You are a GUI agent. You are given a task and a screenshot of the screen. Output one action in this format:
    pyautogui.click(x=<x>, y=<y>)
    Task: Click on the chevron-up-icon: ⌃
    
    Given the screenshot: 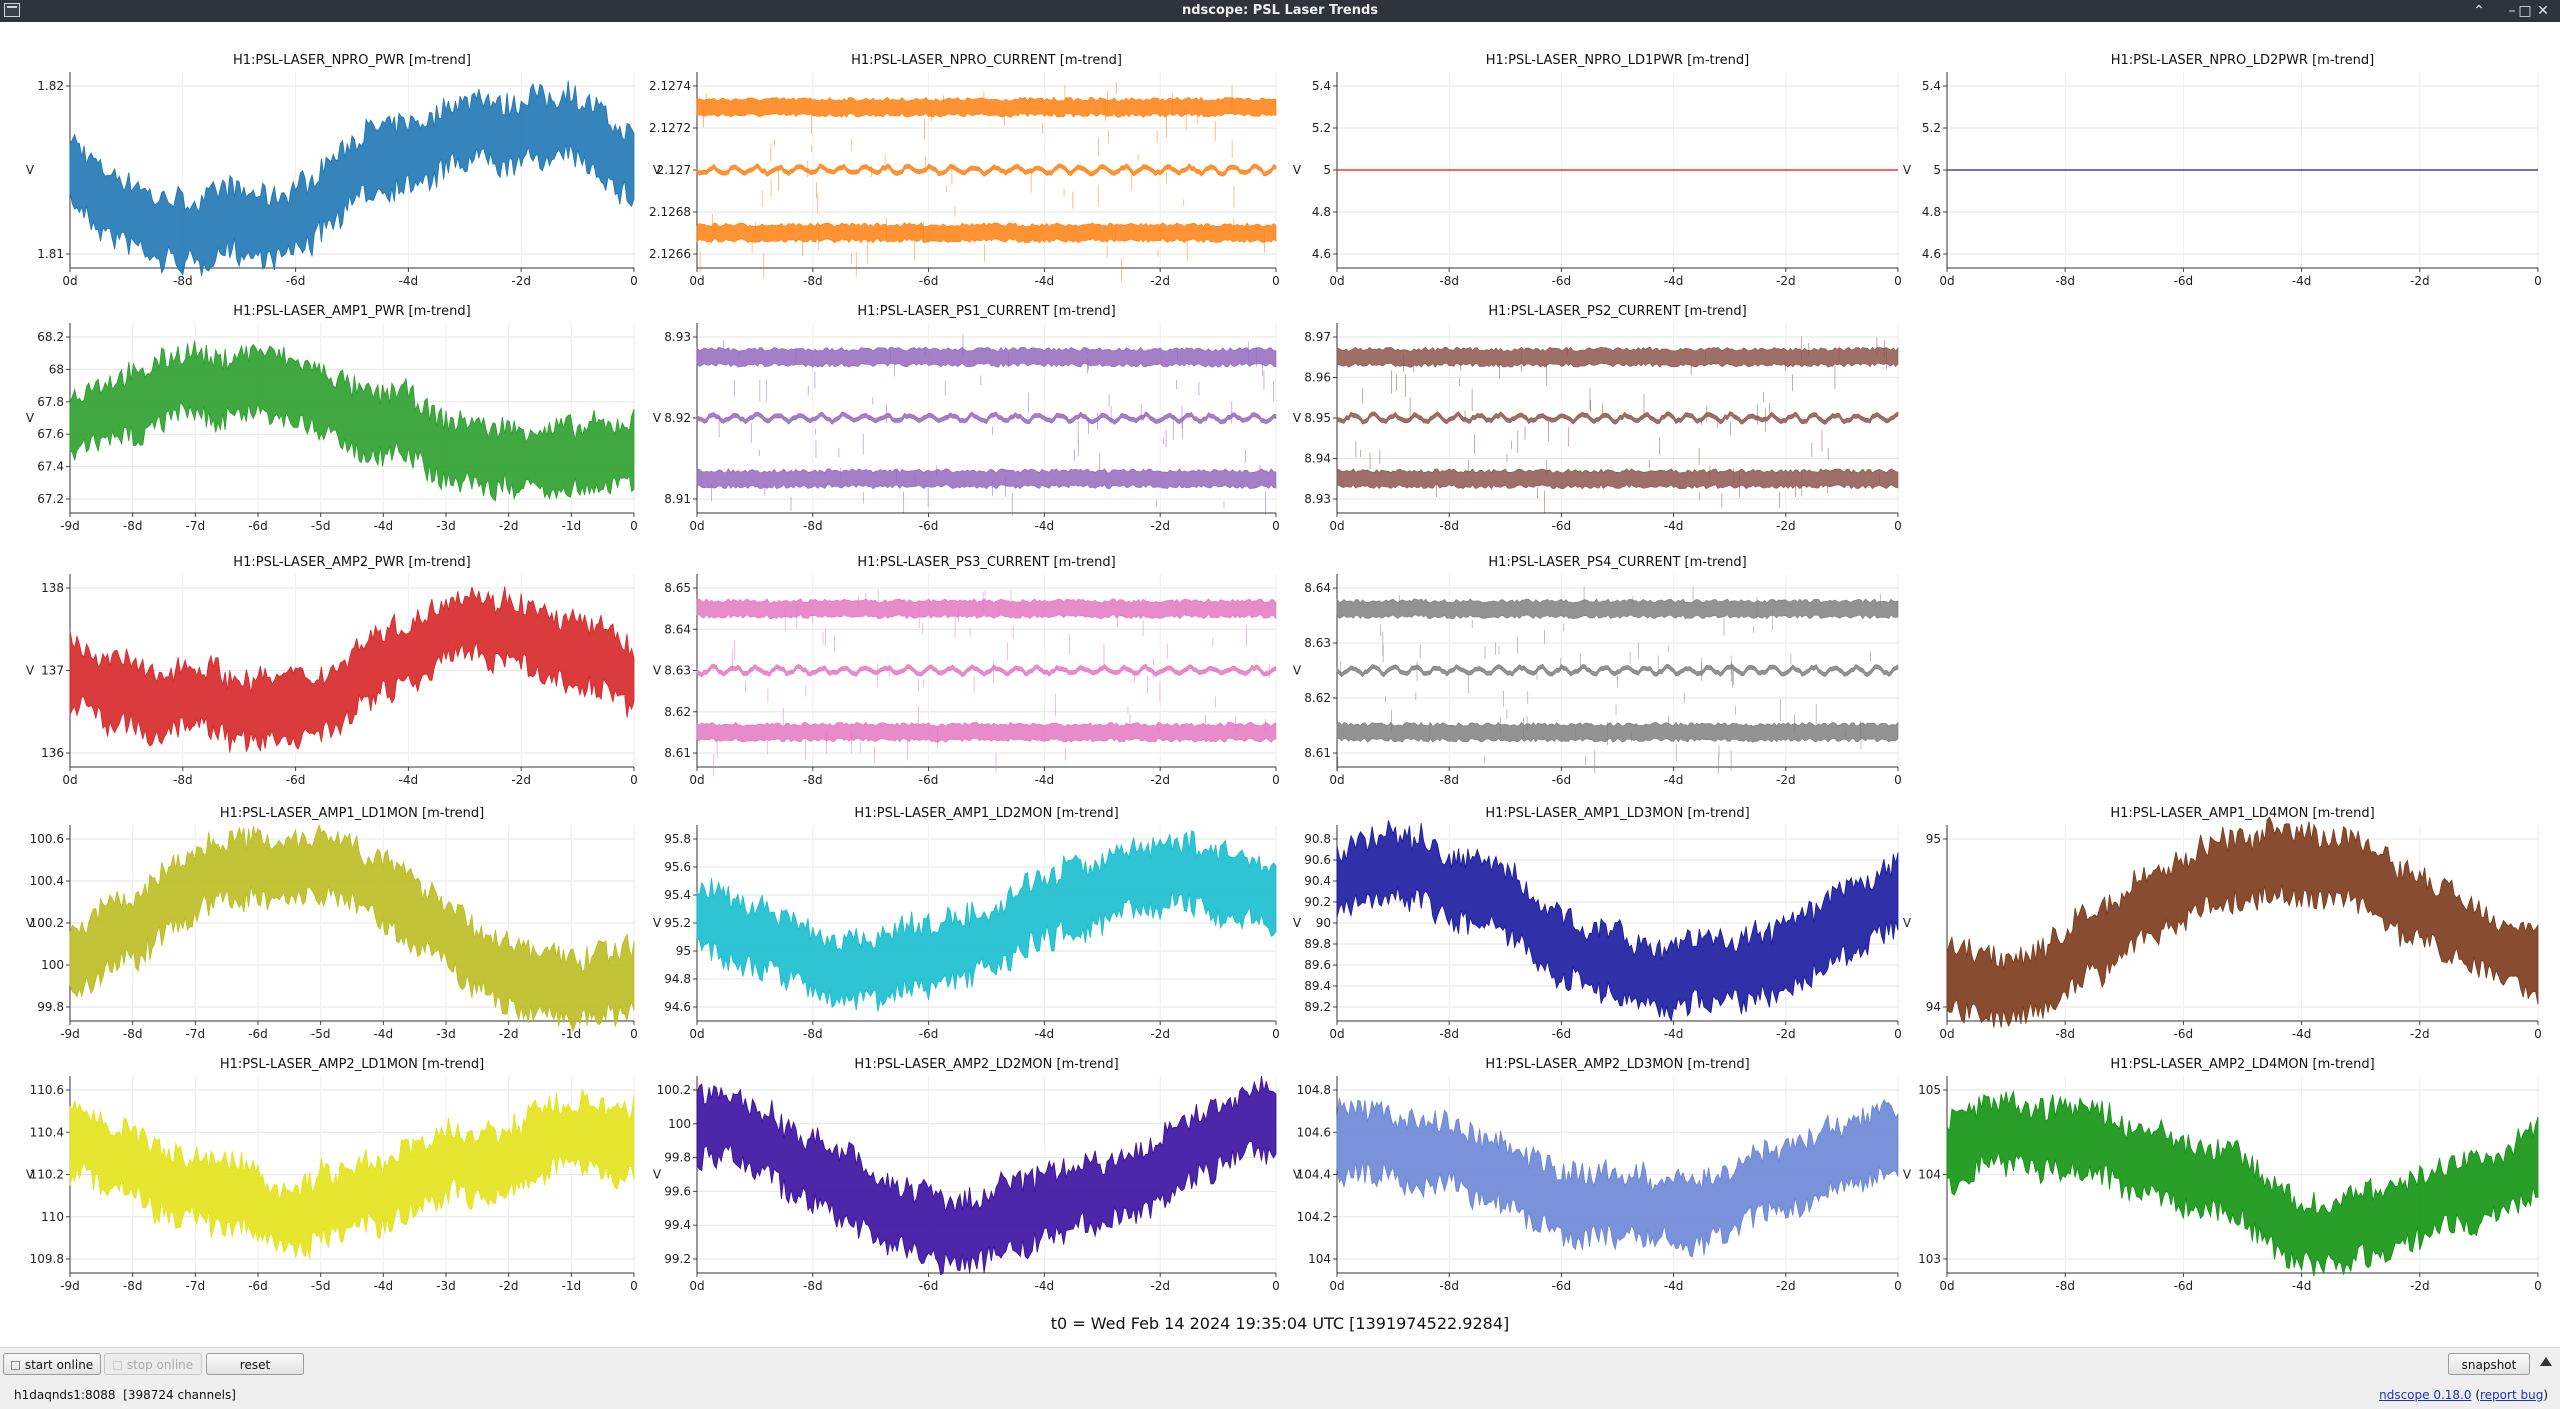 What is the action you would take?
    pyautogui.click(x=2479, y=11)
    